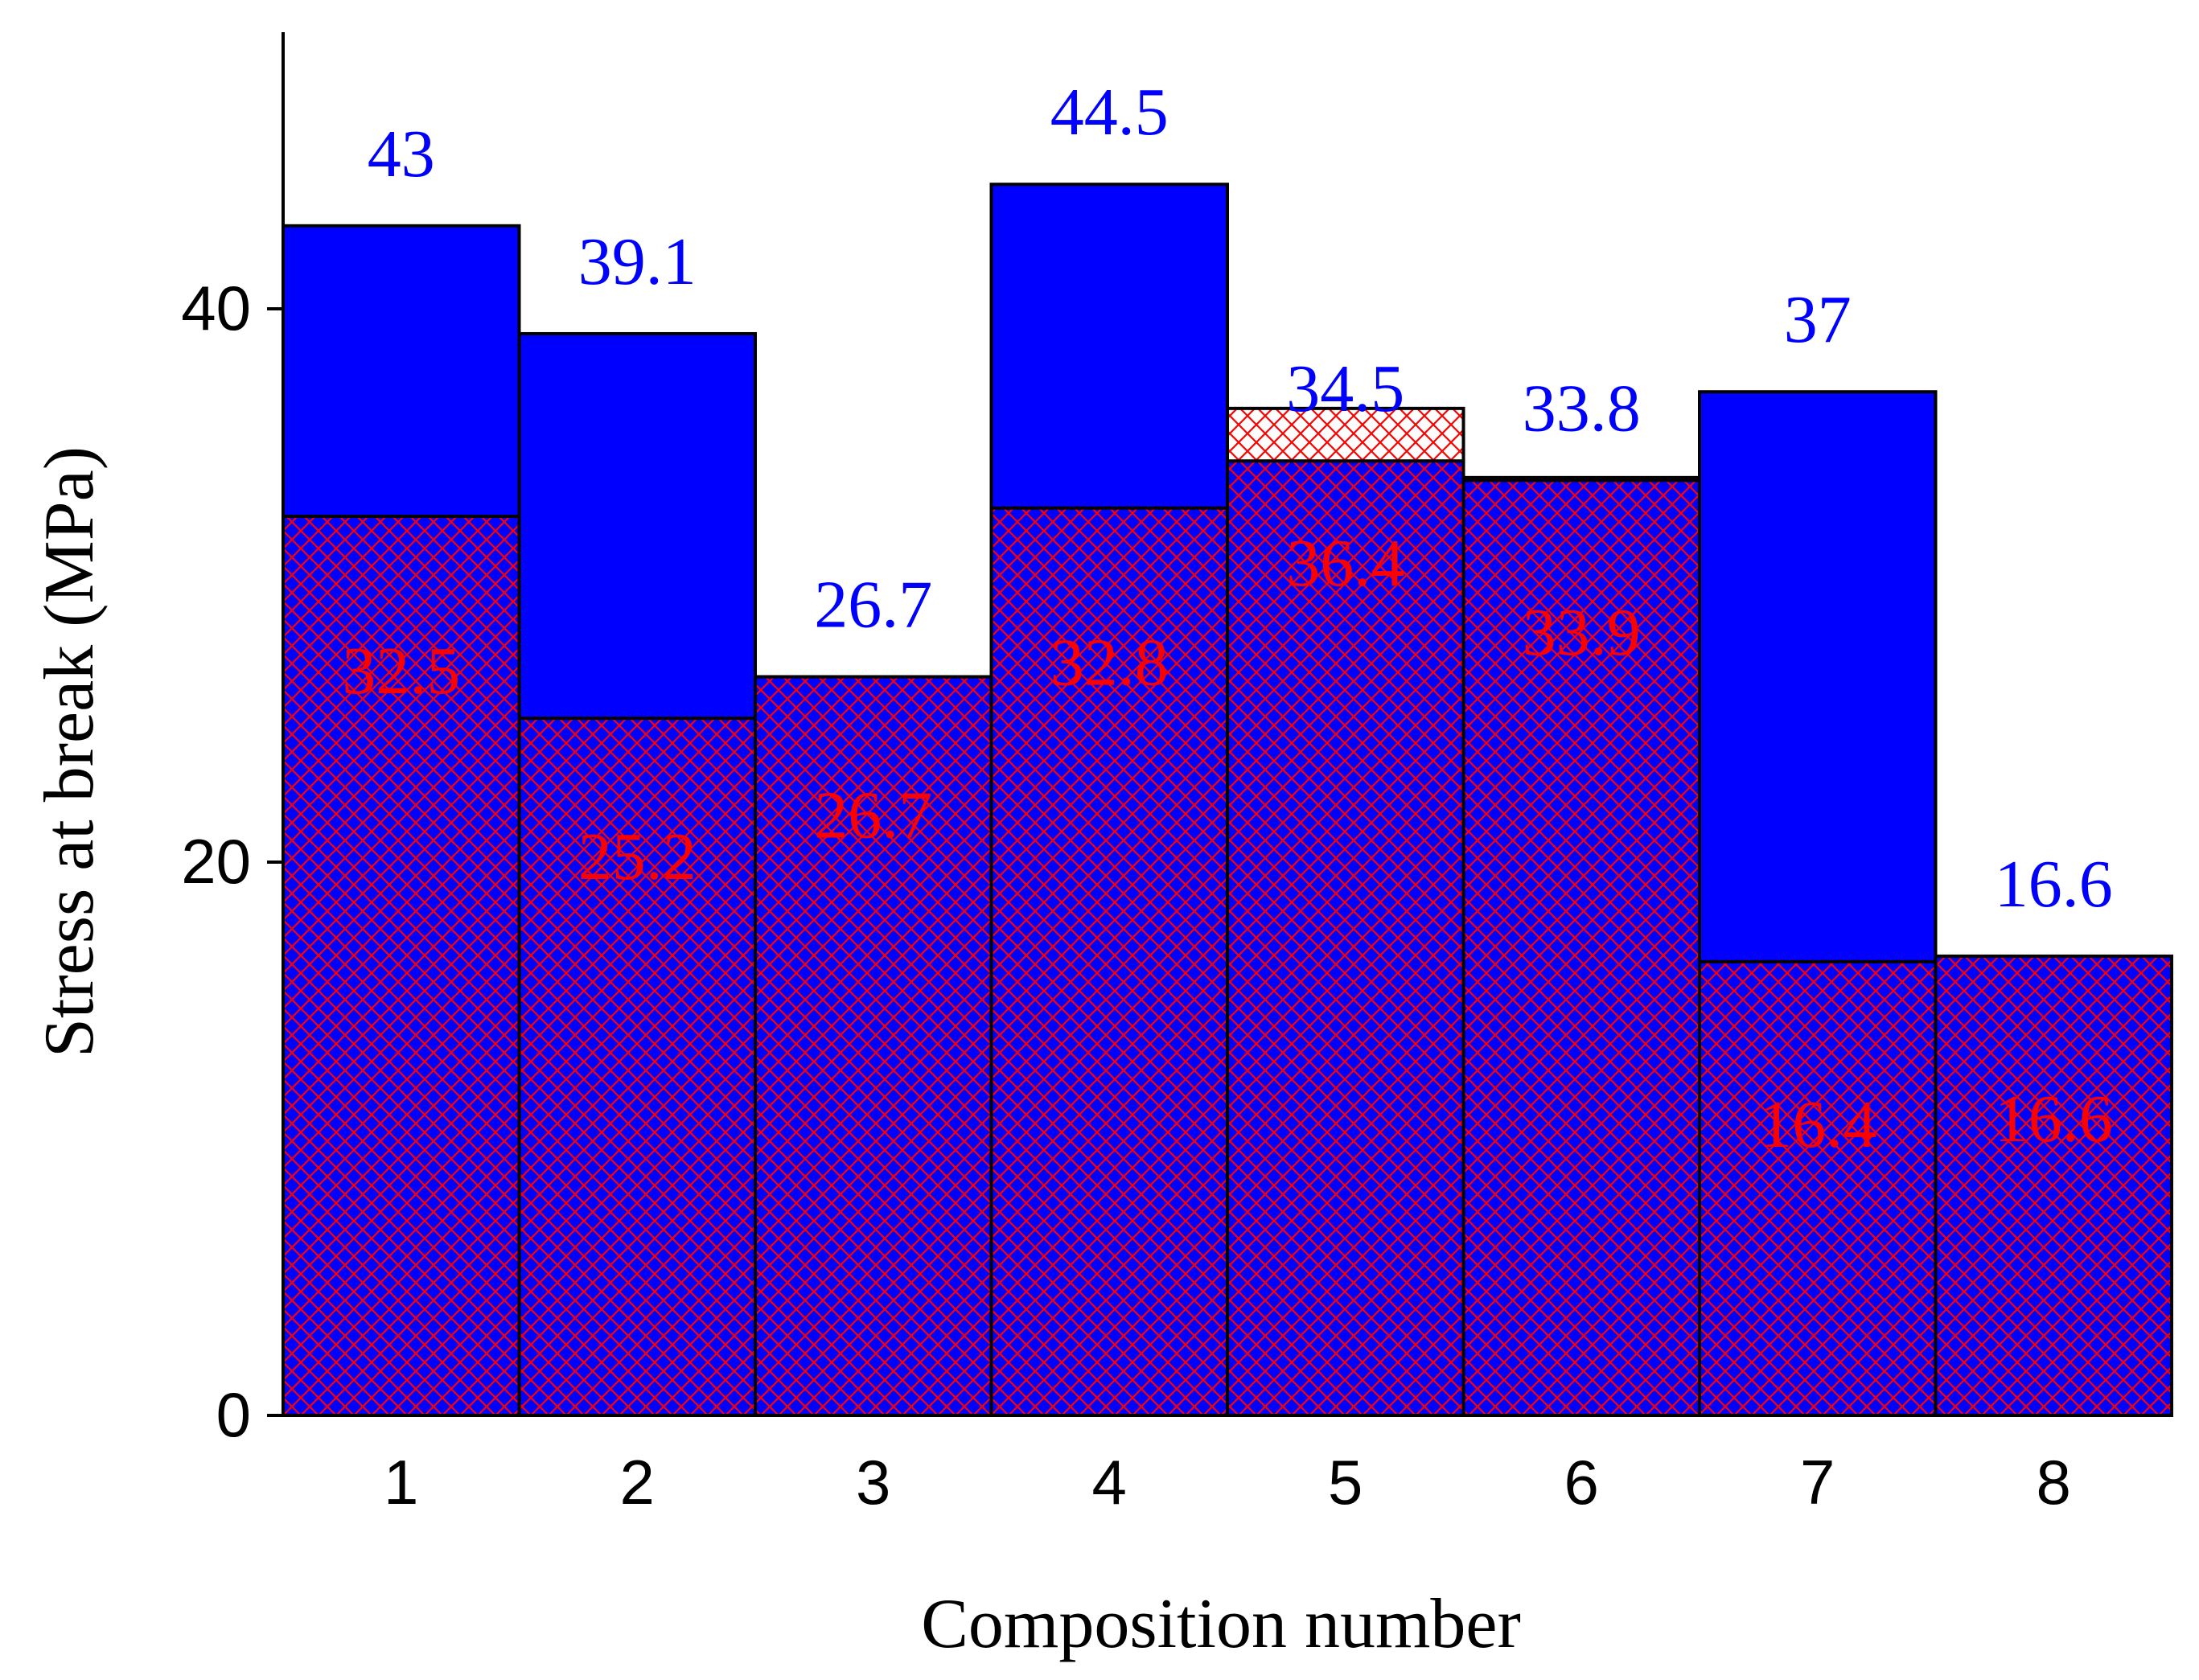 The image size is (2199, 1680). I want to click on x-axis-title: Composition number, so click(1221, 1624).